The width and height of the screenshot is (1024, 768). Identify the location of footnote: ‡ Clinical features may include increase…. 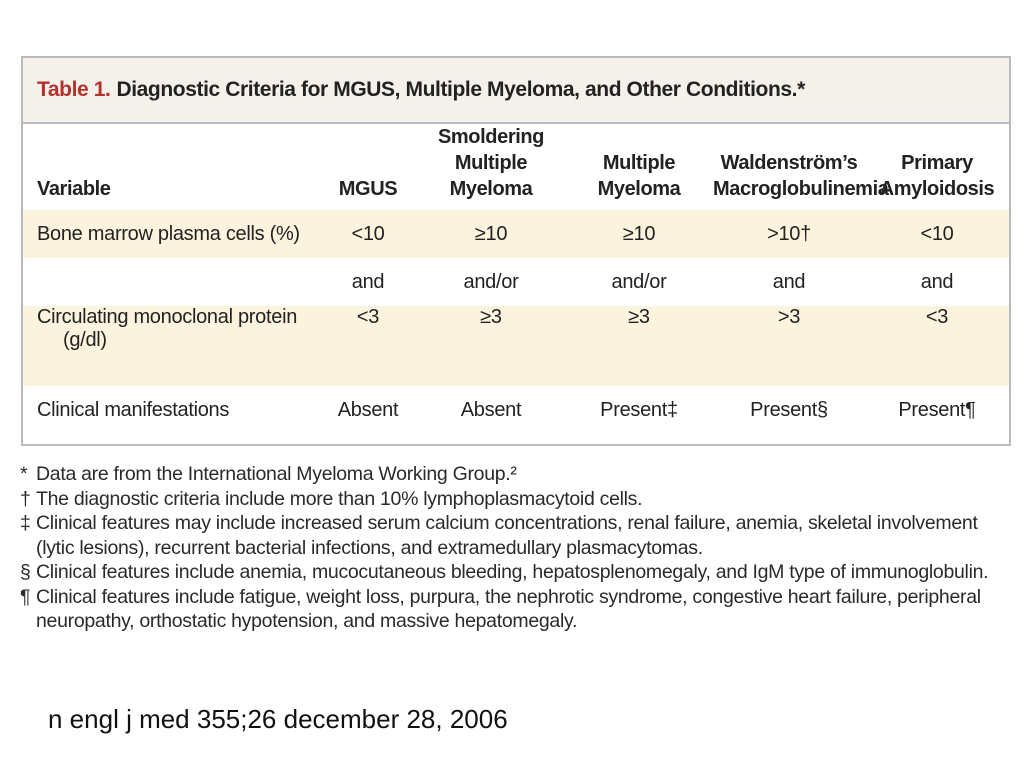
(515, 535).